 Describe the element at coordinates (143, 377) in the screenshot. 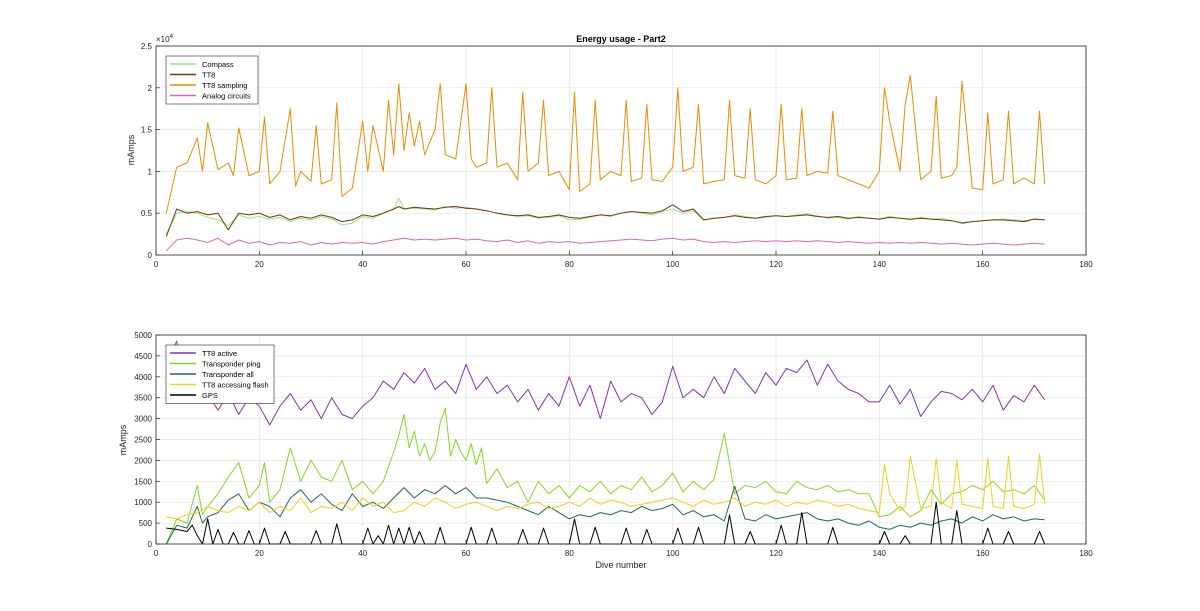

I see `y-tick-label: 4000` at that location.